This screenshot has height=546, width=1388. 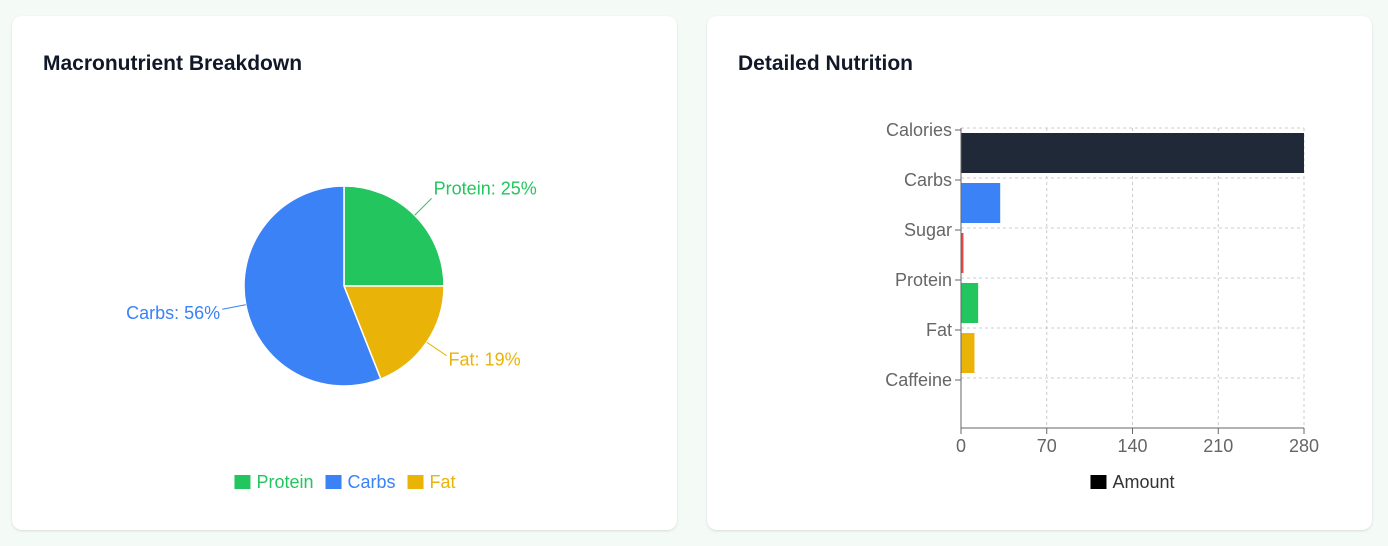 What do you see at coordinates (443, 482) in the screenshot?
I see `legend-label-fat: Fat` at bounding box center [443, 482].